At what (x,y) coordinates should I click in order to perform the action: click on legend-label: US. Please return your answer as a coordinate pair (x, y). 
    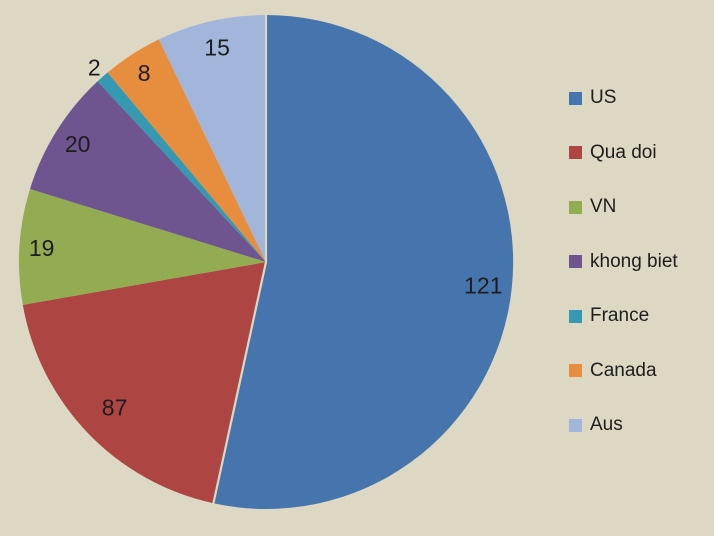
    Looking at the image, I should click on (603, 97).